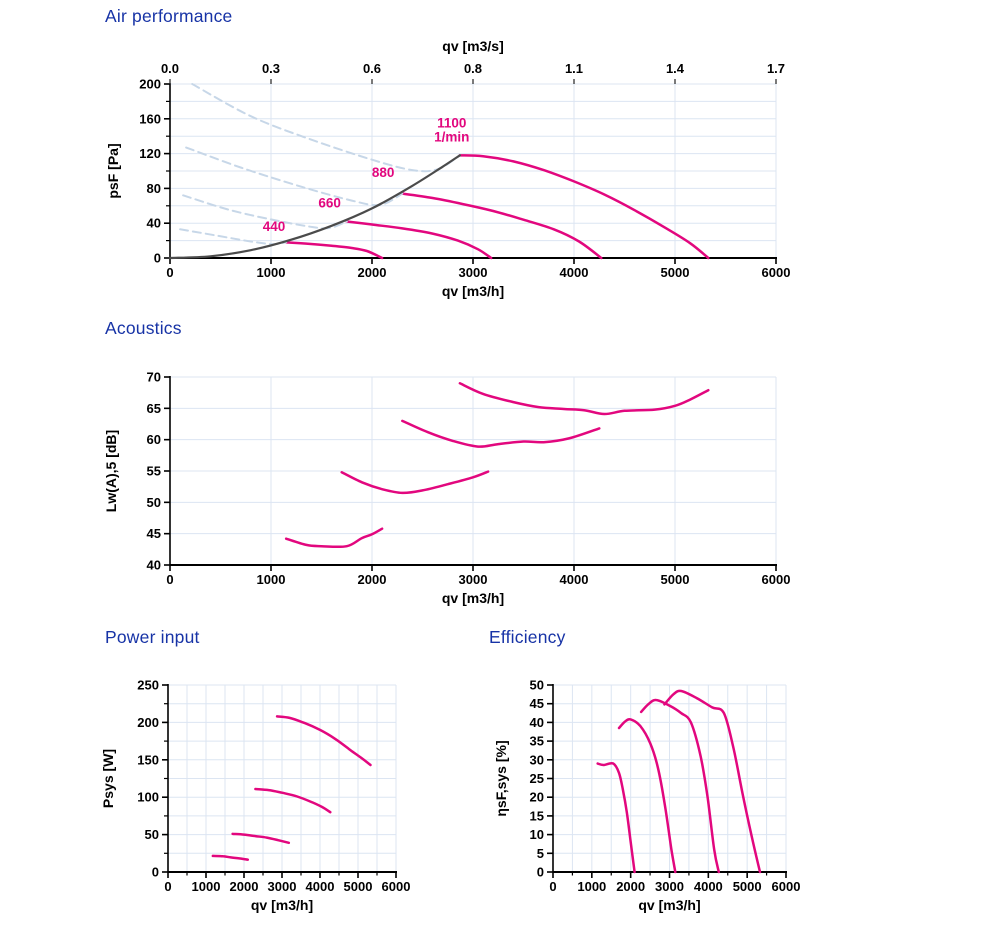 Image resolution: width=1000 pixels, height=930 pixels. I want to click on y-tick-label: 35, so click(537, 741).